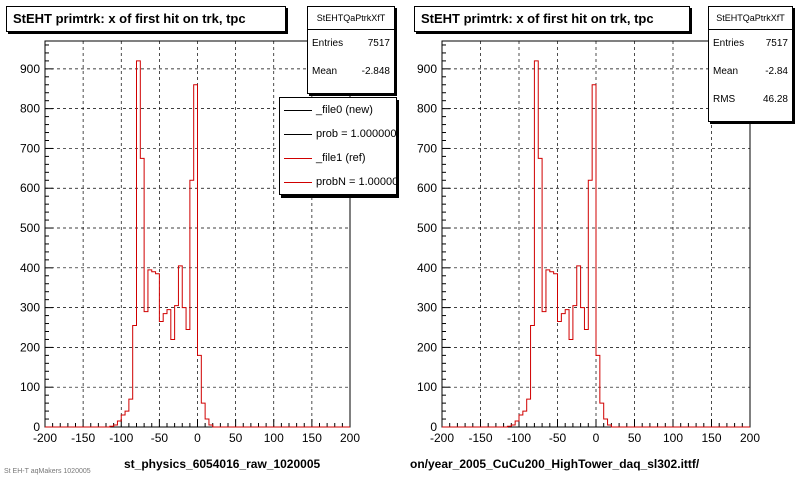 The height and width of the screenshot is (480, 800). I want to click on left-stats-row-mean: Mean -2.848, so click(351, 72).